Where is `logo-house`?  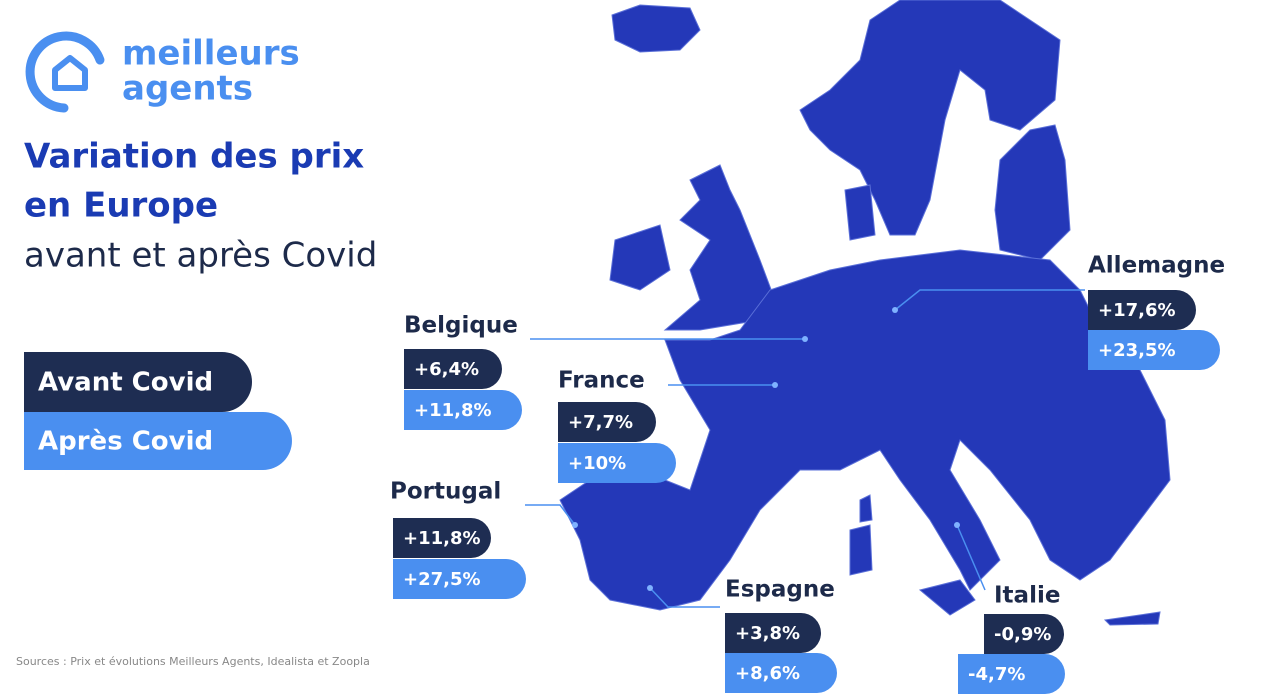 logo-house is located at coordinates (70, 73).